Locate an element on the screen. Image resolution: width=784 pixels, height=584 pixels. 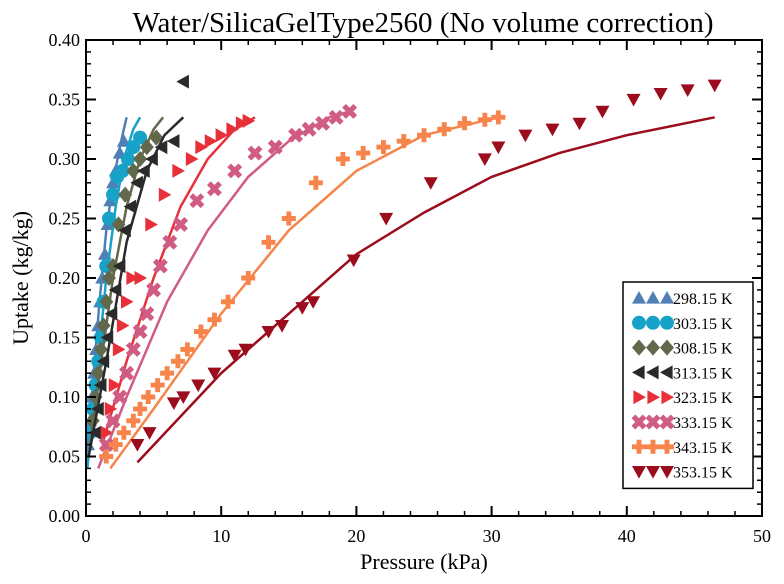
x-tick-label: 0 is located at coordinates (86, 536).